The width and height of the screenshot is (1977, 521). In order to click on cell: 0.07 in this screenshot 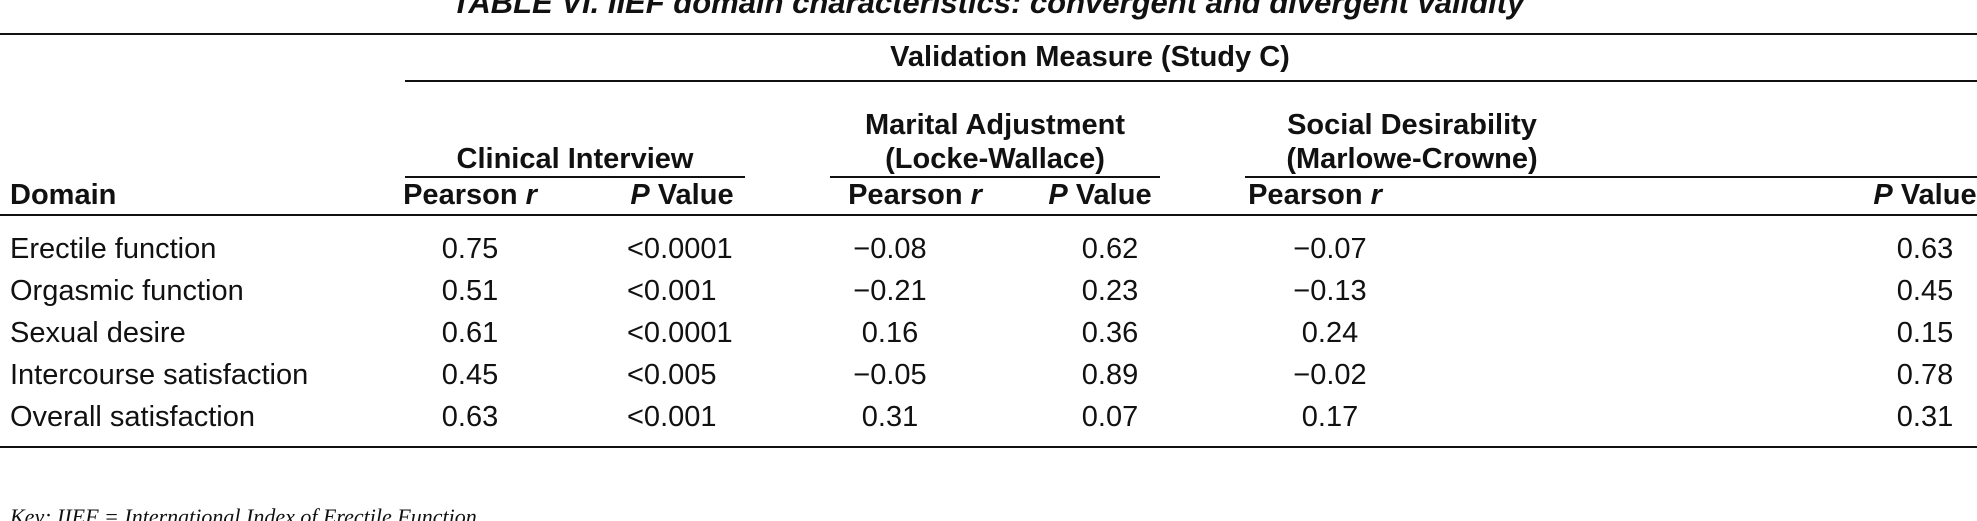, I will do `click(1110, 417)`.